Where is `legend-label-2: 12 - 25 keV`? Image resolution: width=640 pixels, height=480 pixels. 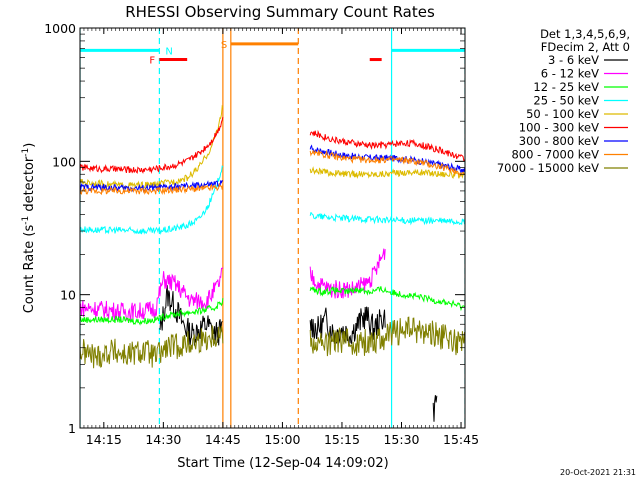 legend-label-2: 12 - 25 keV is located at coordinates (566, 87).